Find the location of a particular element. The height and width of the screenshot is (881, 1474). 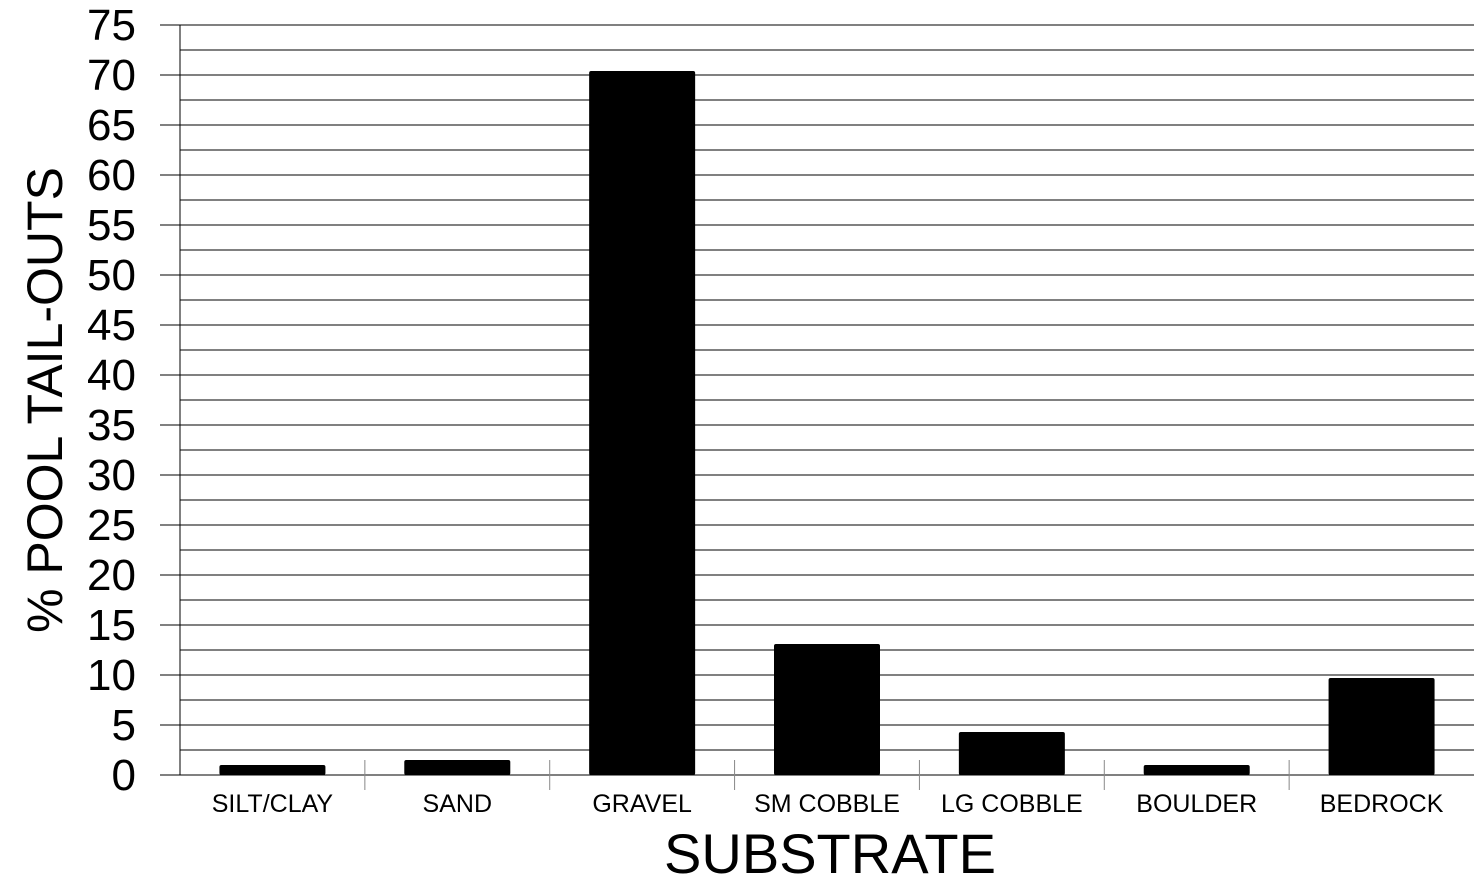

y-axis-label: % POOL TAIL-OUTS is located at coordinates (45, 400).